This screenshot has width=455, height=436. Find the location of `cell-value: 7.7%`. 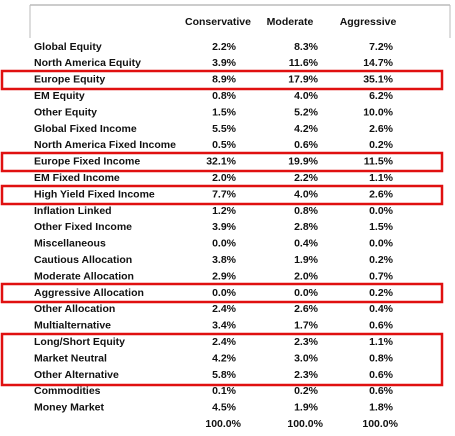

cell-value: 7.7% is located at coordinates (224, 194).